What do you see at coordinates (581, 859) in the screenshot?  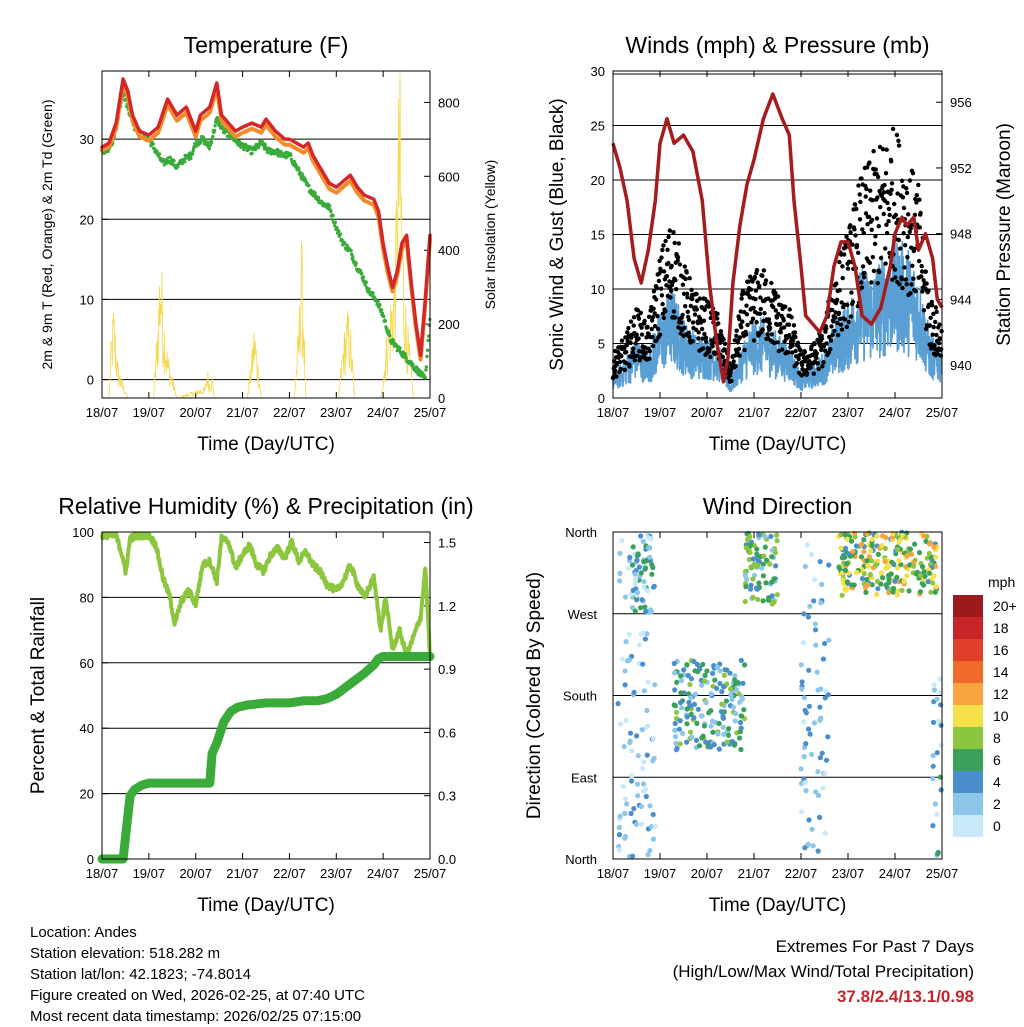 I see `y-tick-label: North` at bounding box center [581, 859].